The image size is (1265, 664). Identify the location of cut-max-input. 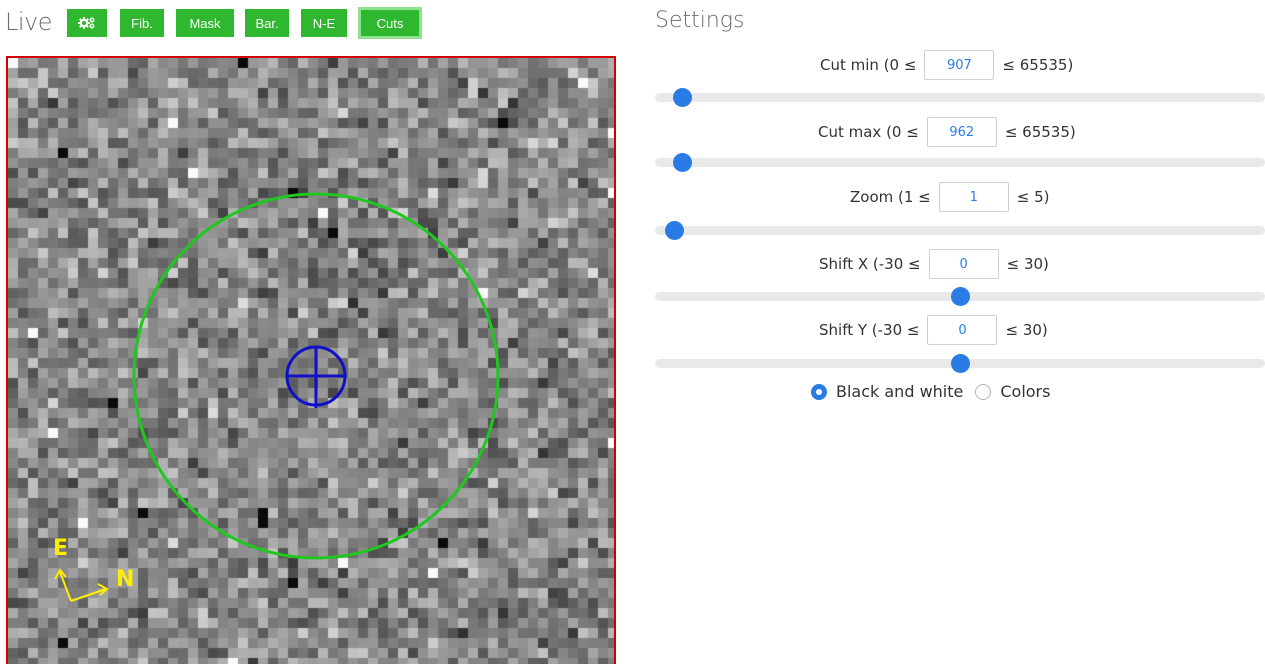
(962, 132).